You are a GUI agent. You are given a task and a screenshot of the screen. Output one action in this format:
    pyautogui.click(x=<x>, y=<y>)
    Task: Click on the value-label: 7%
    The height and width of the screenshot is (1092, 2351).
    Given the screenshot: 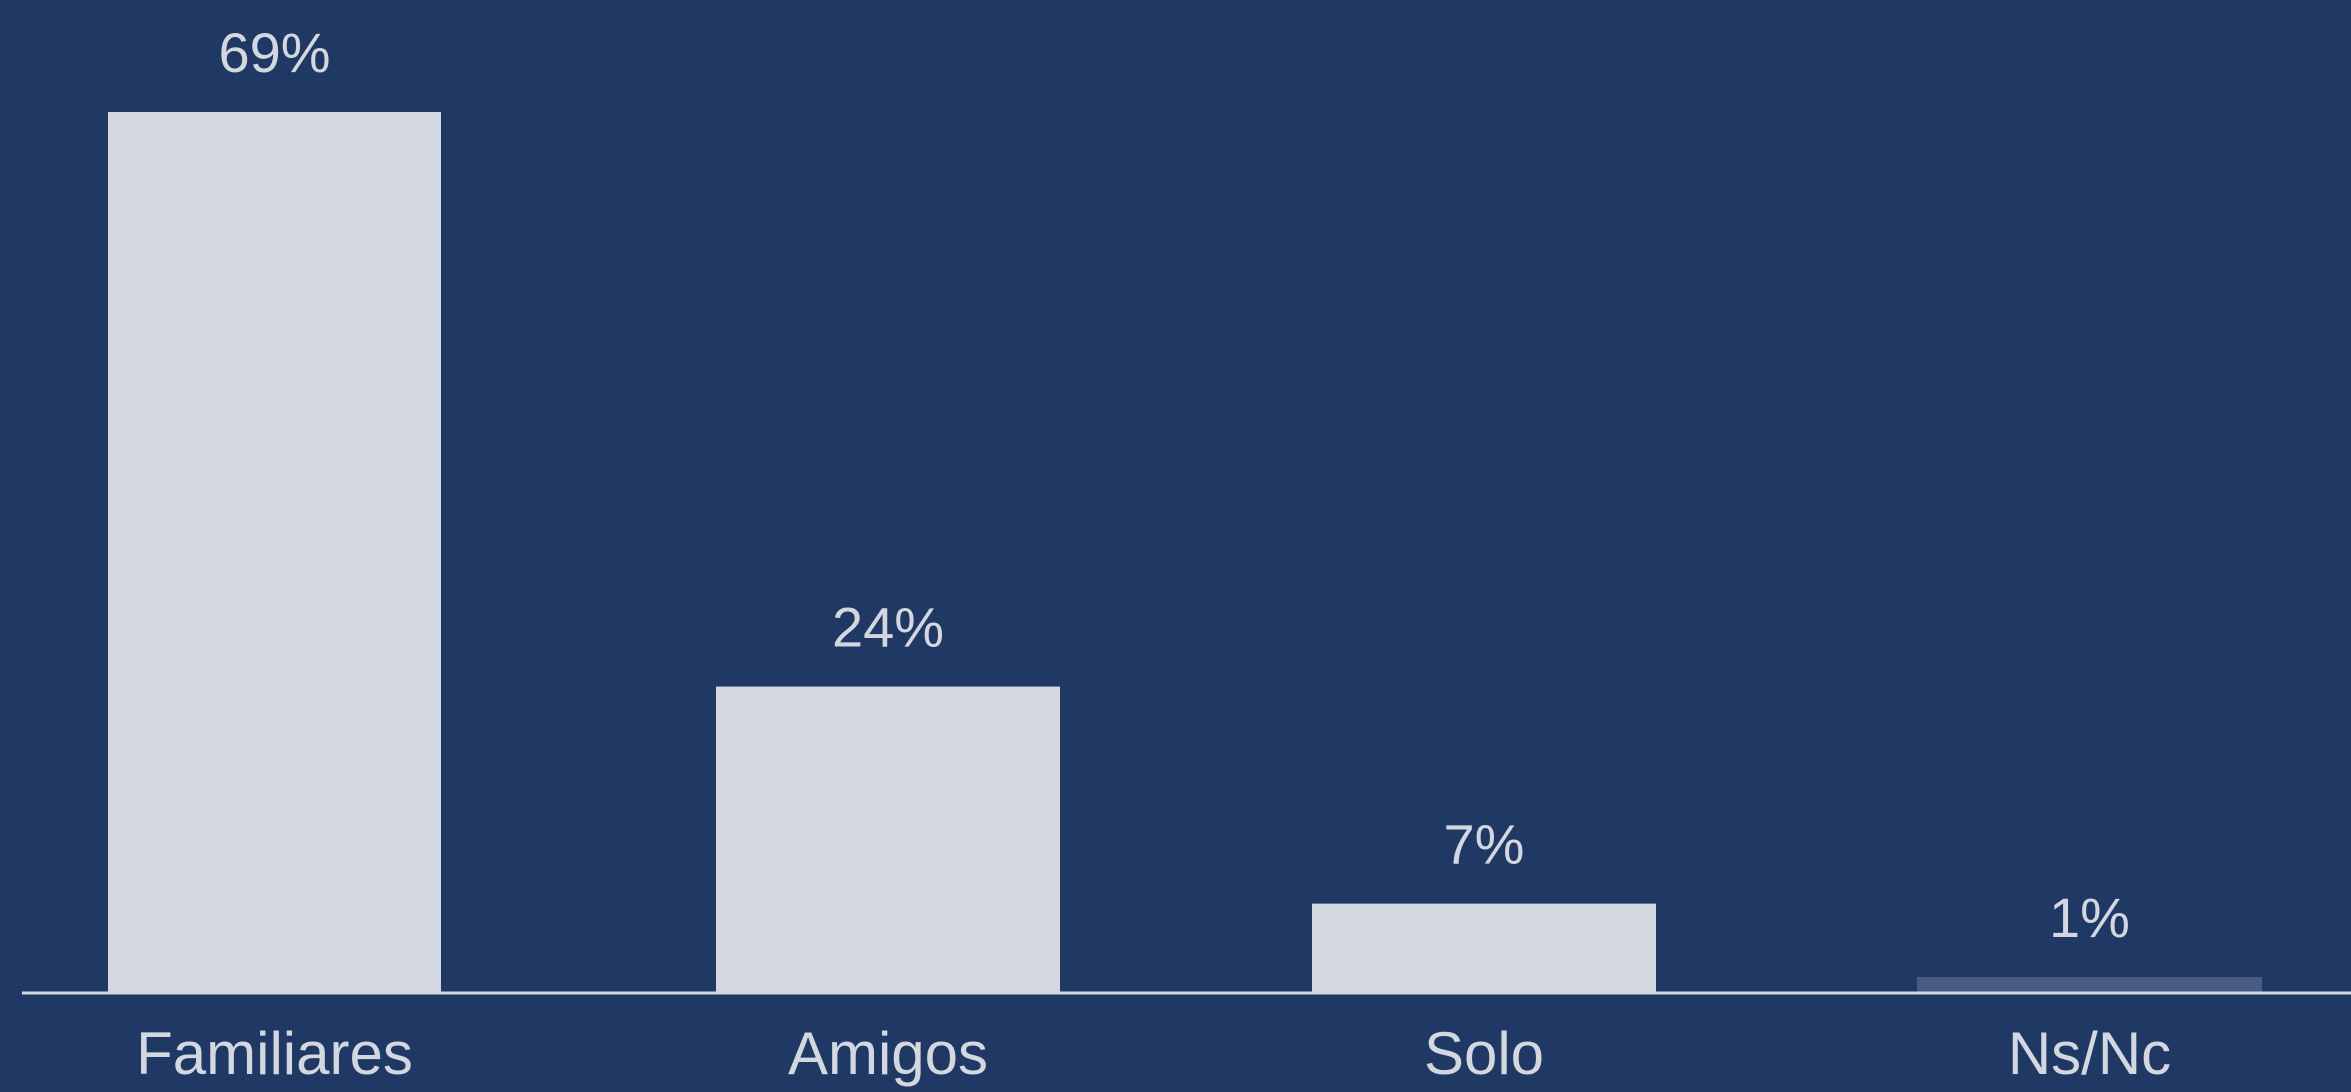 What is the action you would take?
    pyautogui.click(x=1484, y=844)
    